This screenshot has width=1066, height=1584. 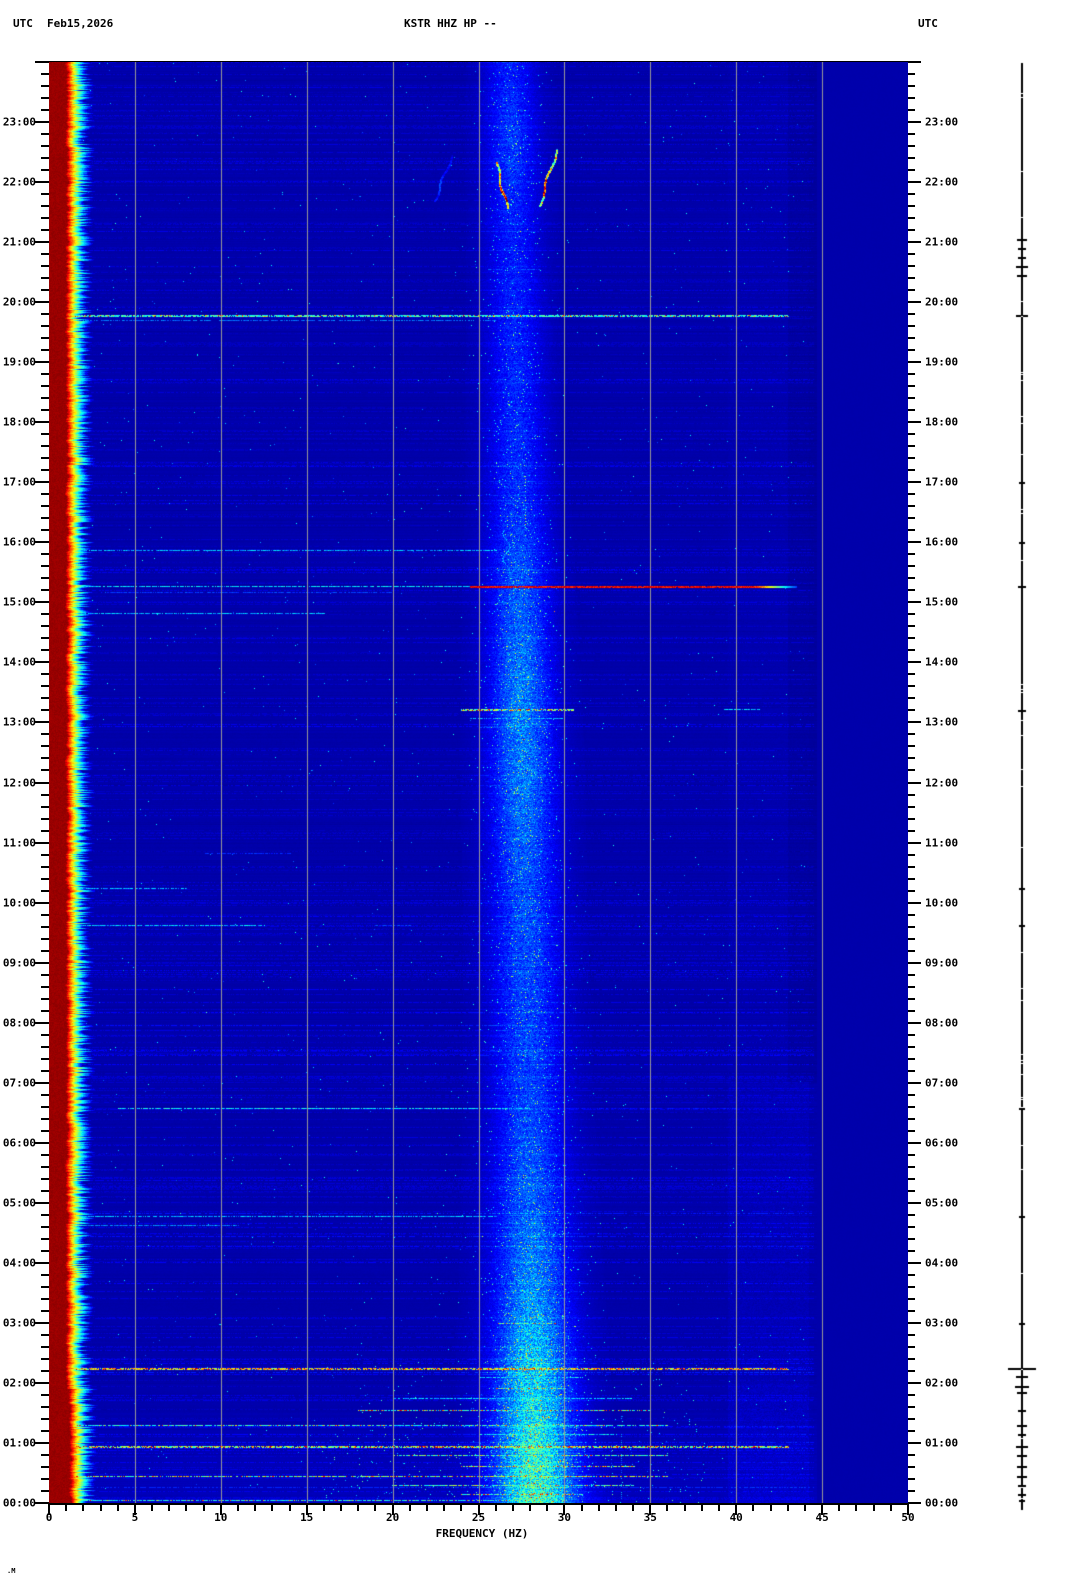 What do you see at coordinates (19, 362) in the screenshot?
I see `time-tick-label: 19:00` at bounding box center [19, 362].